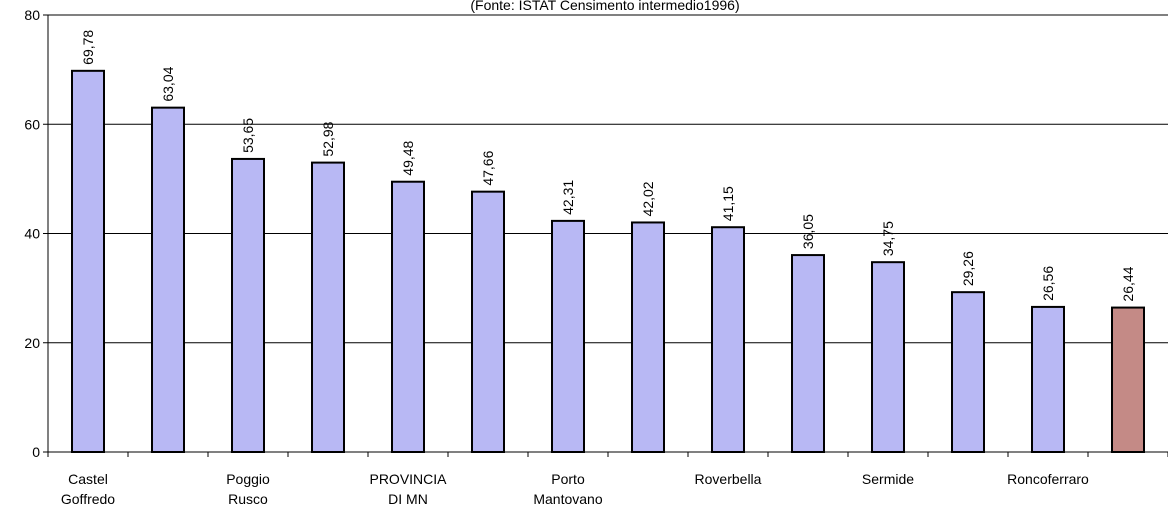 The width and height of the screenshot is (1168, 513). I want to click on data-label: 42,31, so click(568, 197).